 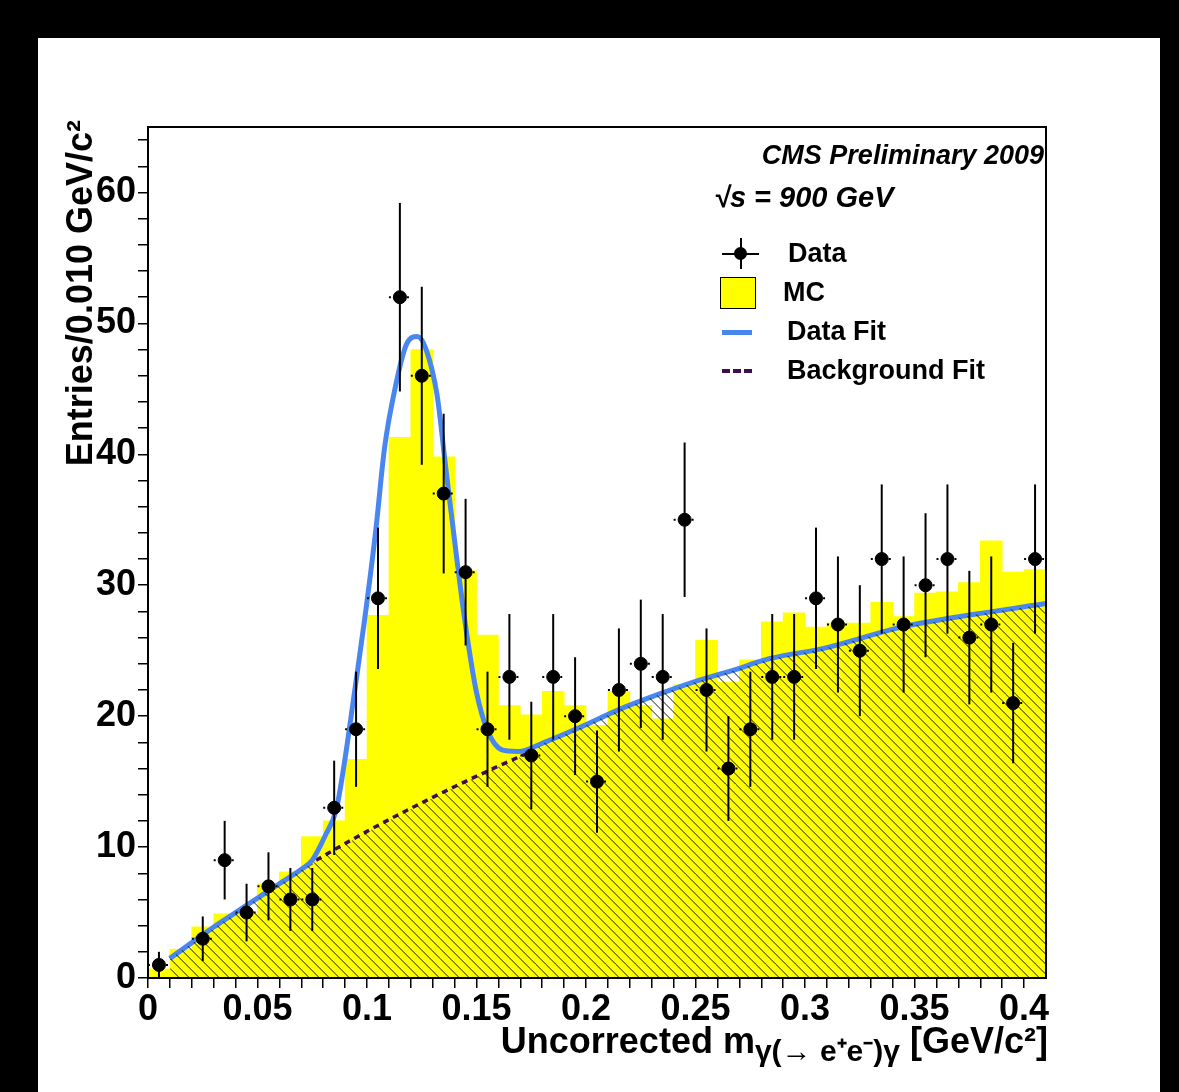 I want to click on y-tick-label: 20, so click(x=115, y=714).